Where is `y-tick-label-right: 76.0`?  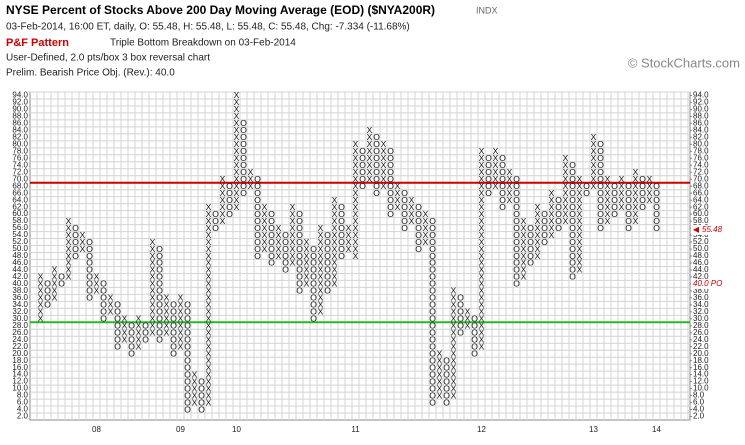
y-tick-label-right: 76.0 is located at coordinates (701, 157).